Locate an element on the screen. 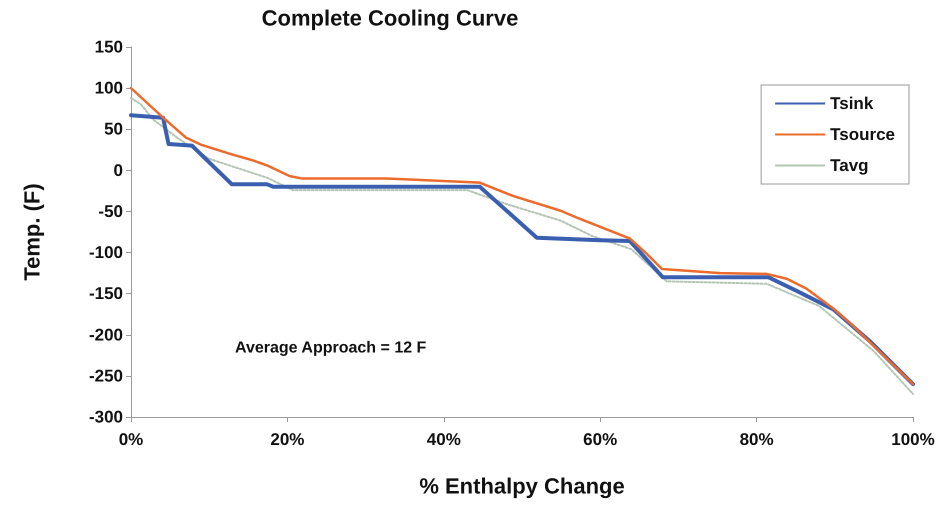 This screenshot has height=522, width=949. x-tick-label: 40% is located at coordinates (443, 439).